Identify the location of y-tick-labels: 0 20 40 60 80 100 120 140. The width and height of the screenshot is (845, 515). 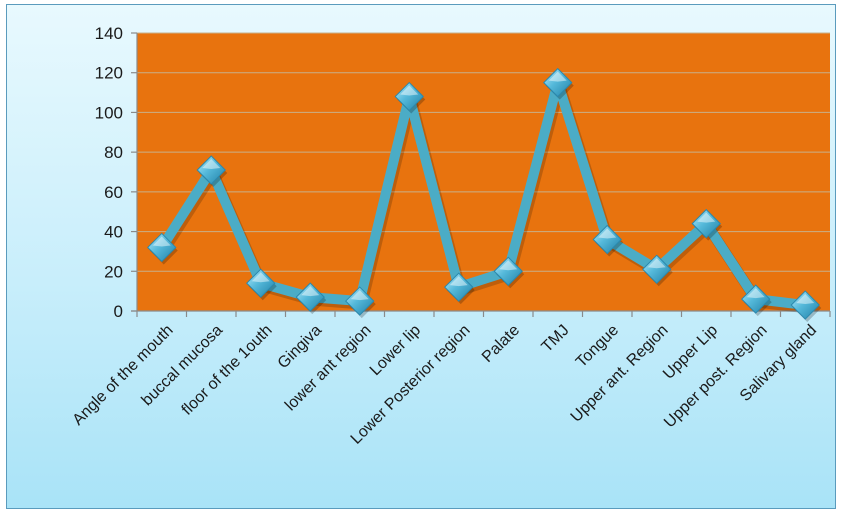
(109, 172).